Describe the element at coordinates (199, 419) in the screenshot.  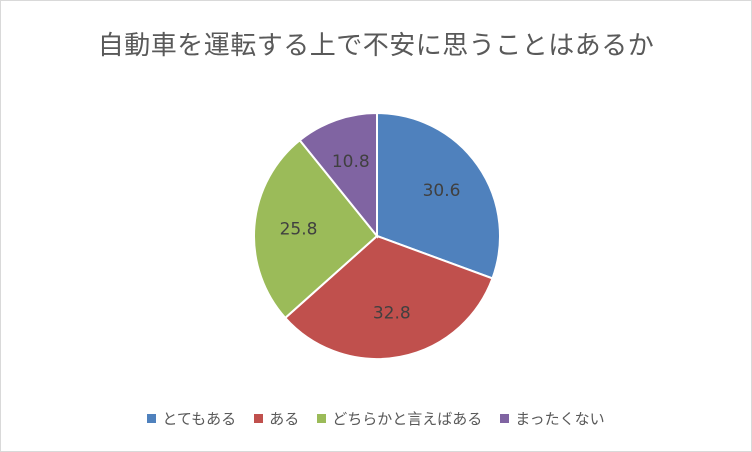
I see `legend-label: とてもある` at that location.